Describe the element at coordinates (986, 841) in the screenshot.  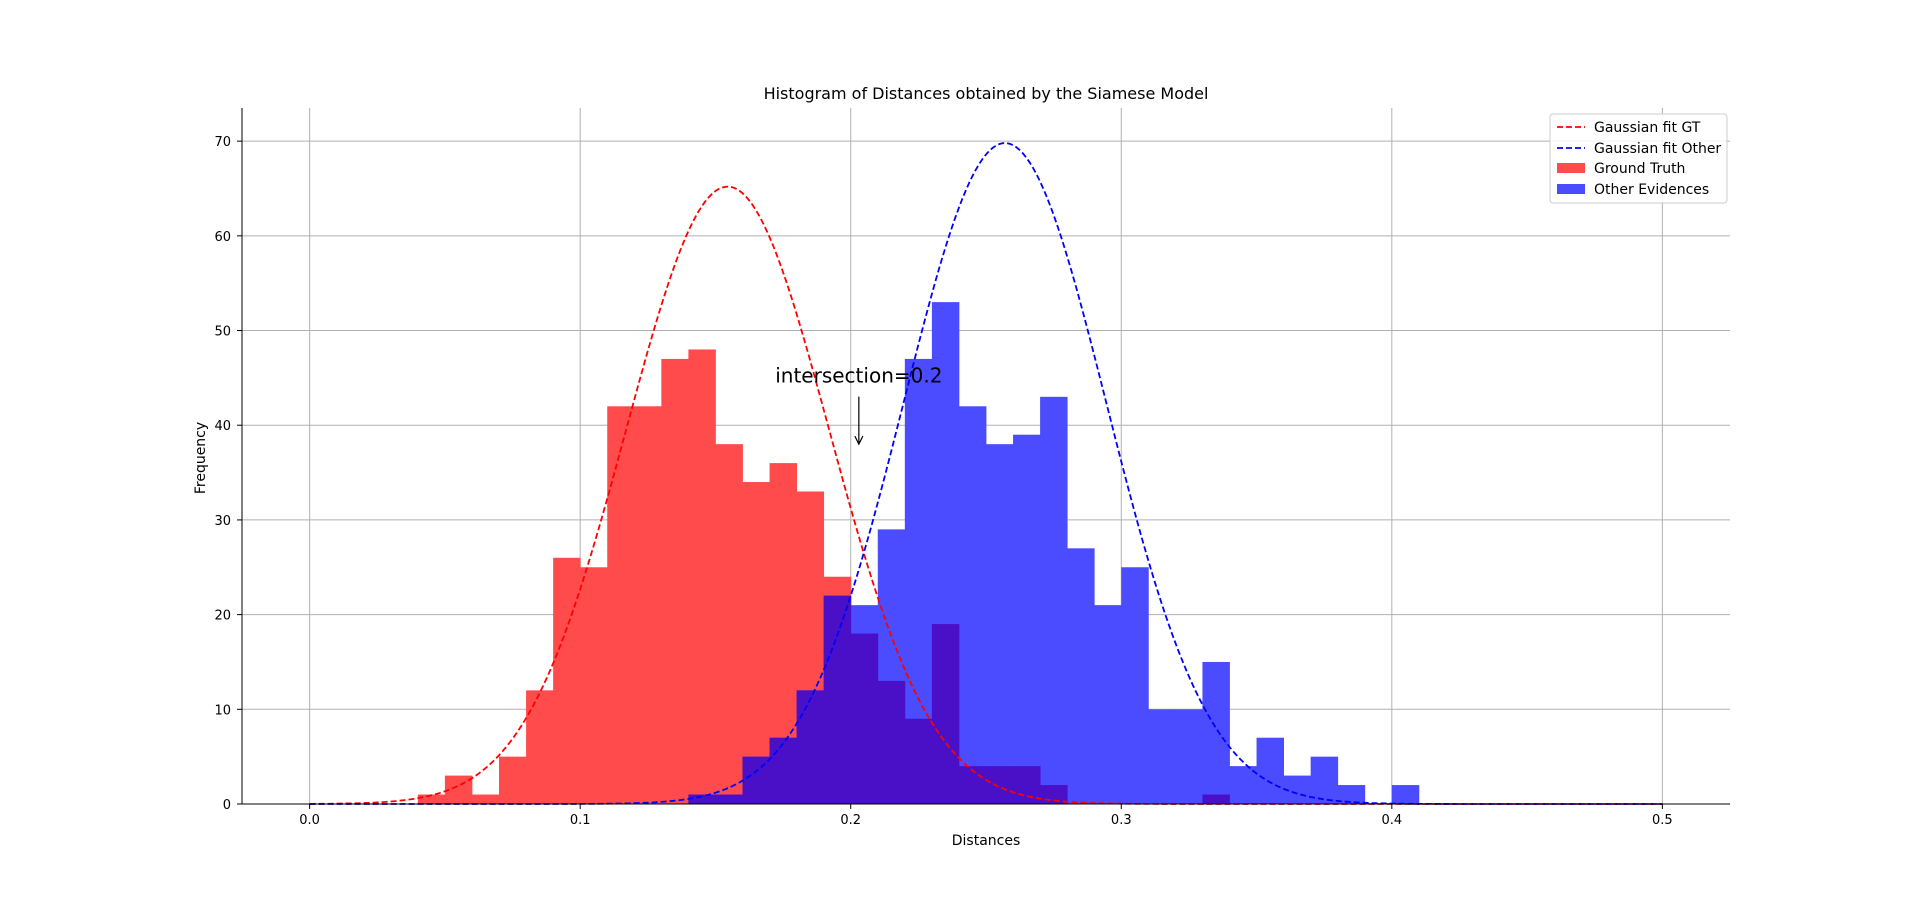
I see `x-axis-label: Distances` at that location.